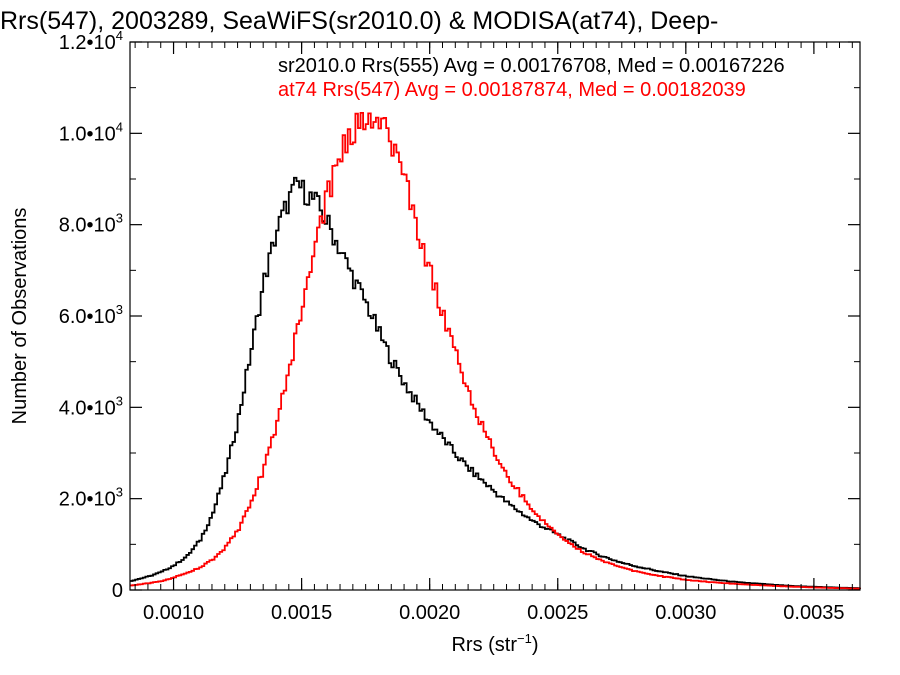  I want to click on x-tick-label: 0.0010, so click(173, 613).